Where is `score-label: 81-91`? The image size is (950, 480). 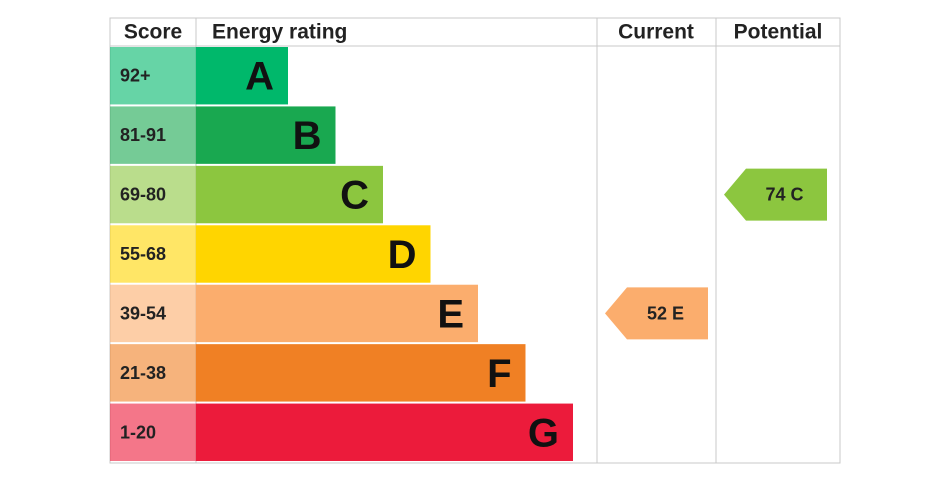 score-label: 81-91 is located at coordinates (143, 135).